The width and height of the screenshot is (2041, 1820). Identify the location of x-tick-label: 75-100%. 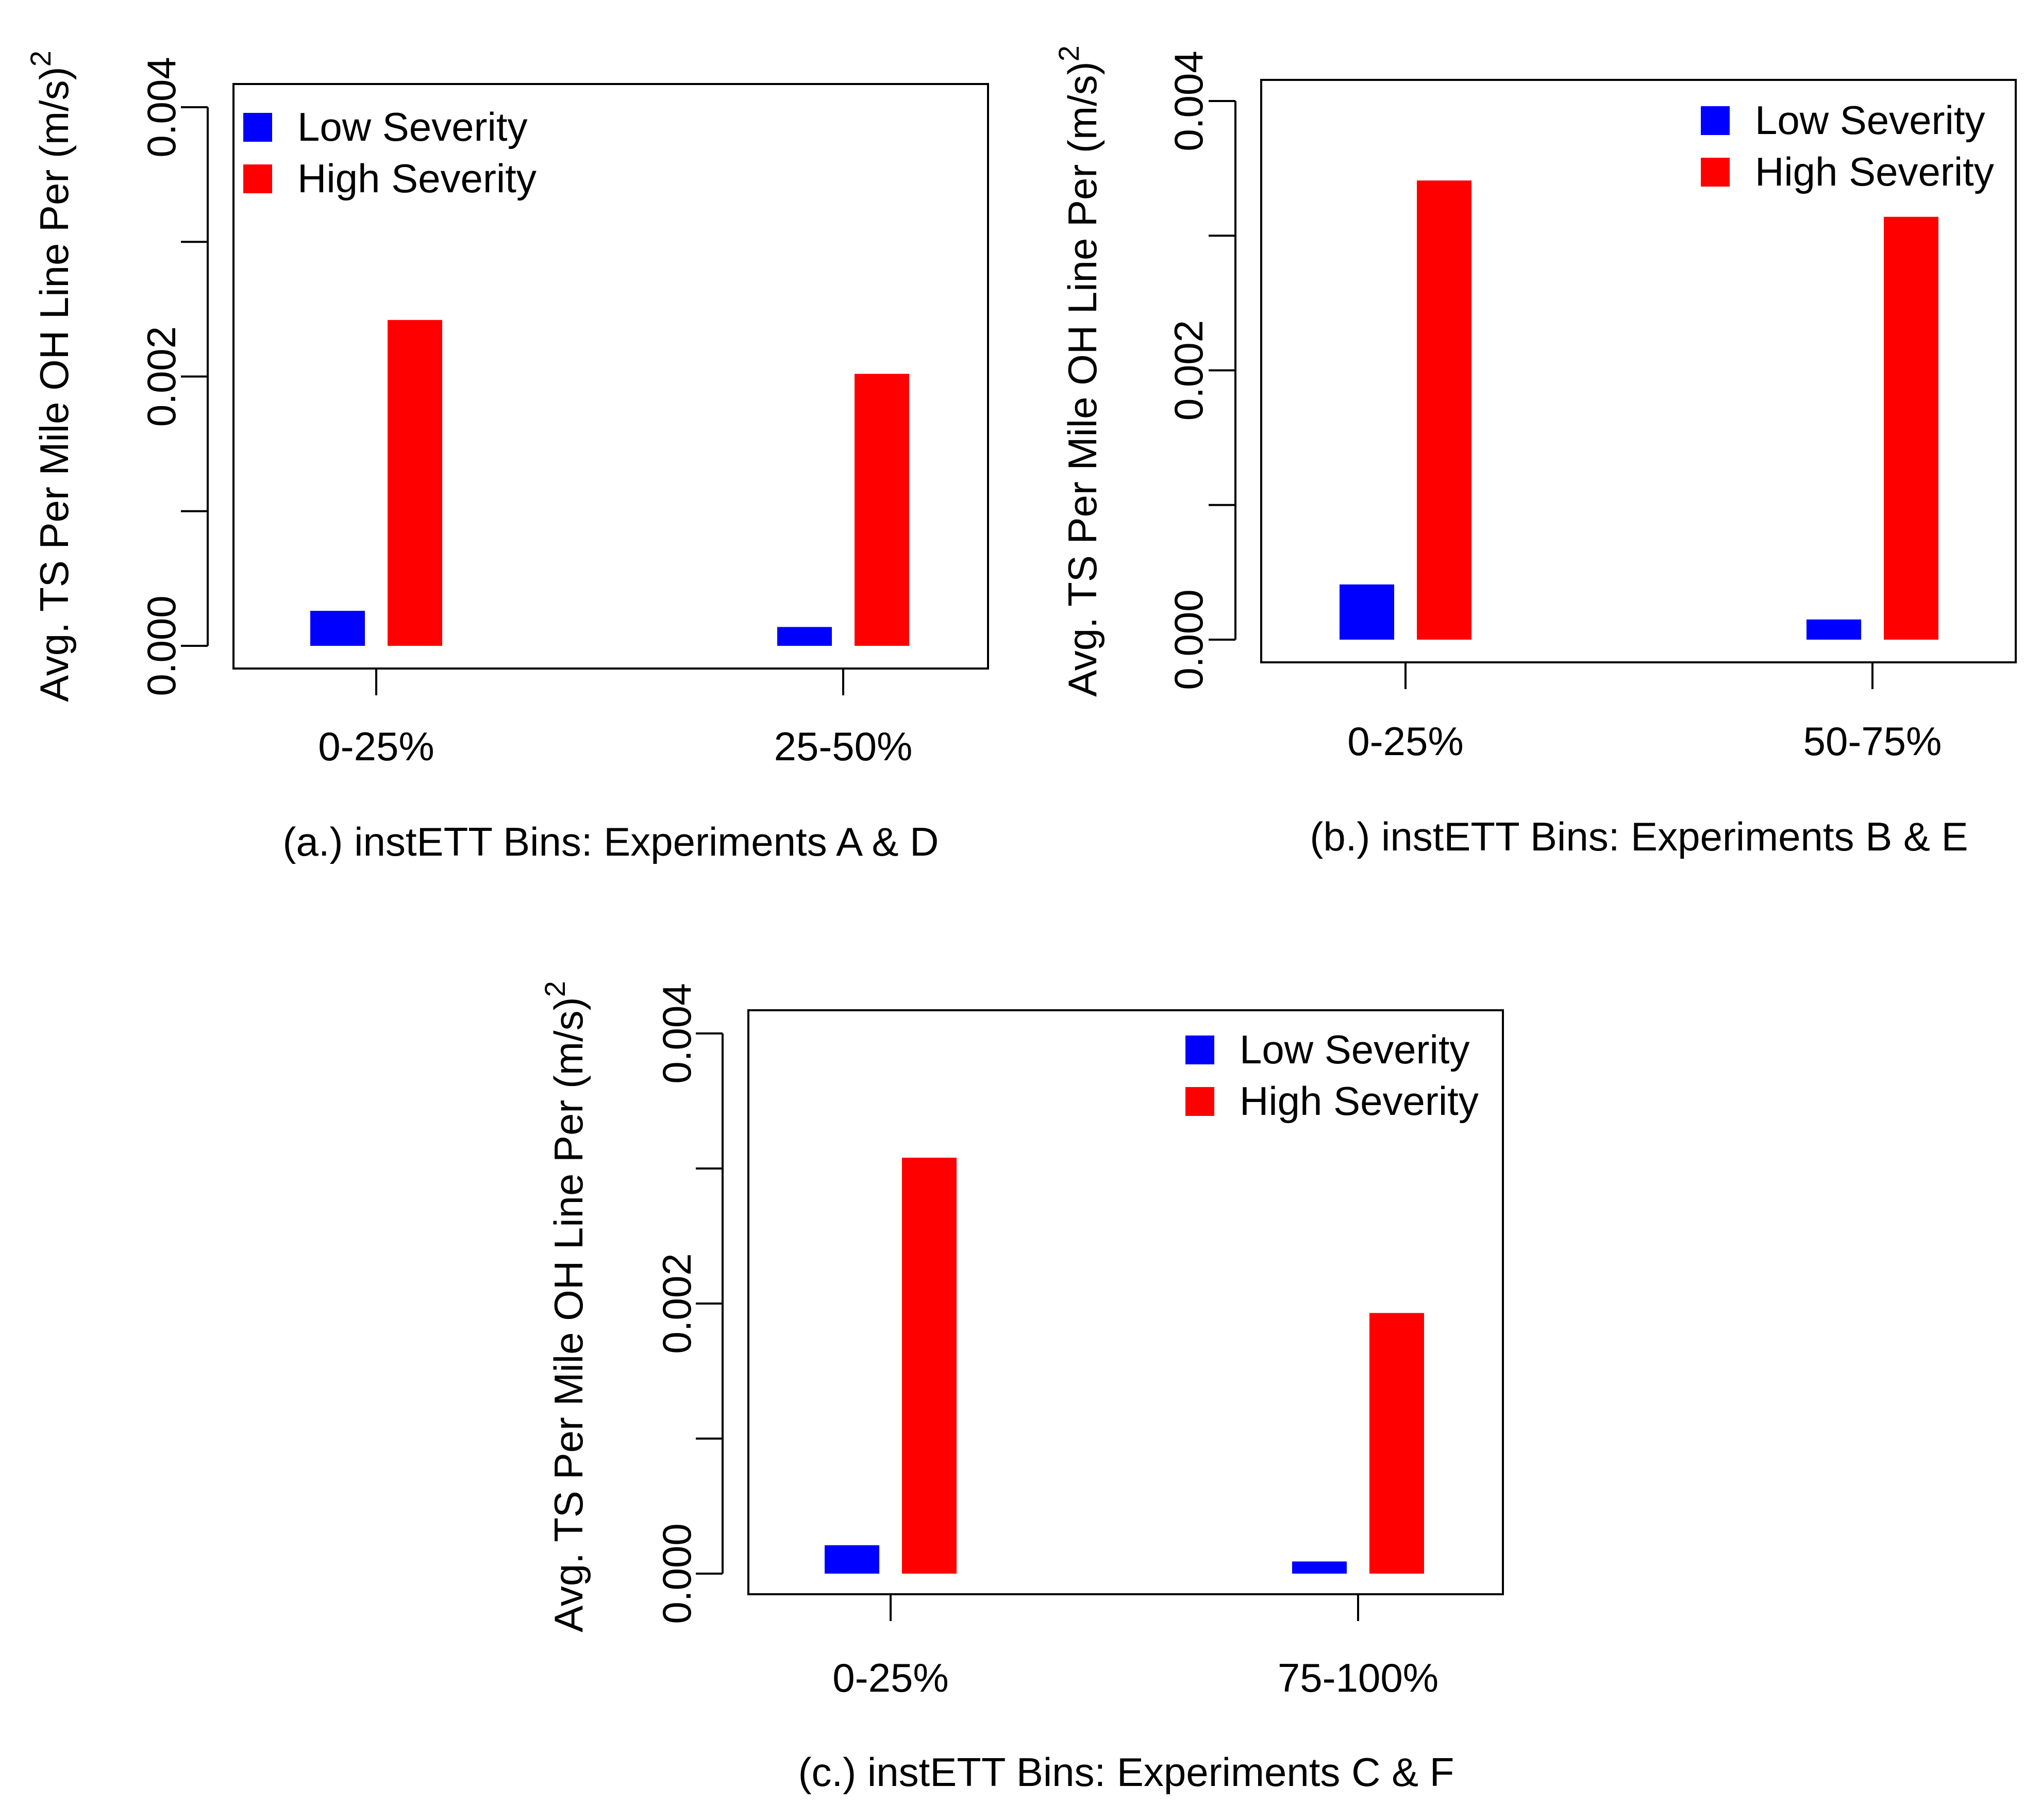
(1358, 1677).